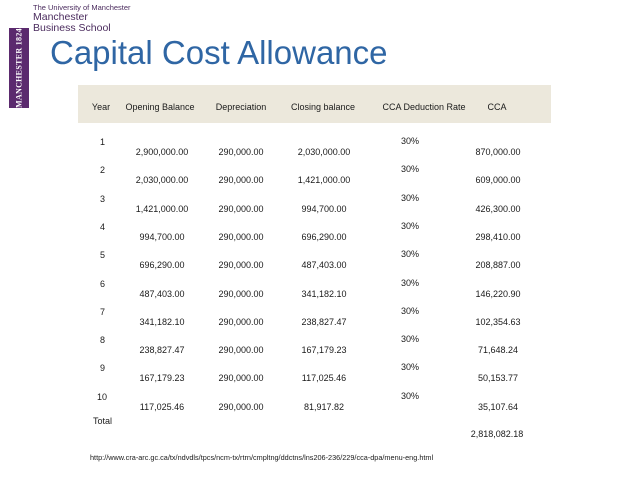 Image resolution: width=638 pixels, height=479 pixels. I want to click on logo-school-line1: Manchester, so click(60, 16).